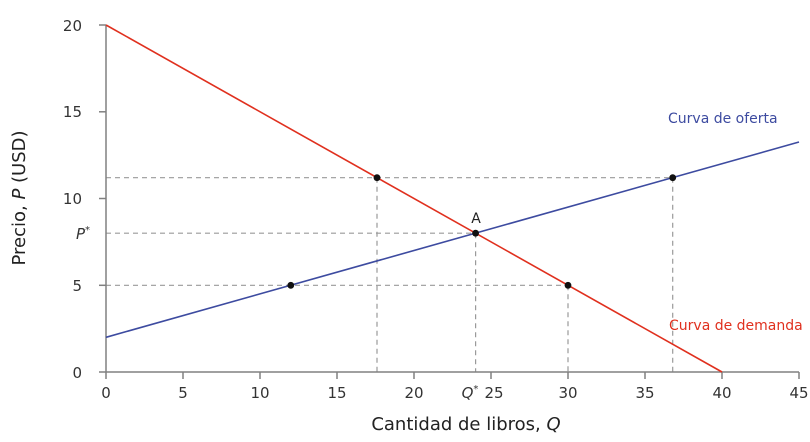 This screenshot has height=442, width=810. I want to click on y-tick-5: 5, so click(77, 286).